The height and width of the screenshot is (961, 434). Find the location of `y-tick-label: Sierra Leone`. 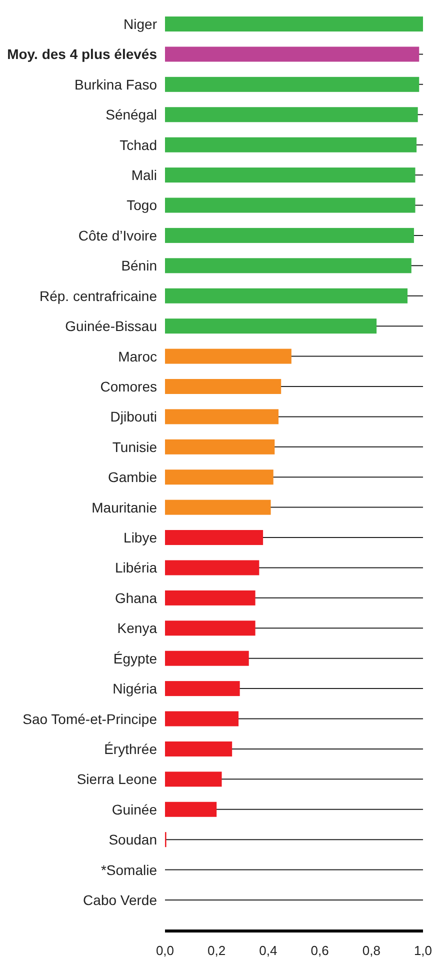

y-tick-label: Sierra Leone is located at coordinates (117, 779).